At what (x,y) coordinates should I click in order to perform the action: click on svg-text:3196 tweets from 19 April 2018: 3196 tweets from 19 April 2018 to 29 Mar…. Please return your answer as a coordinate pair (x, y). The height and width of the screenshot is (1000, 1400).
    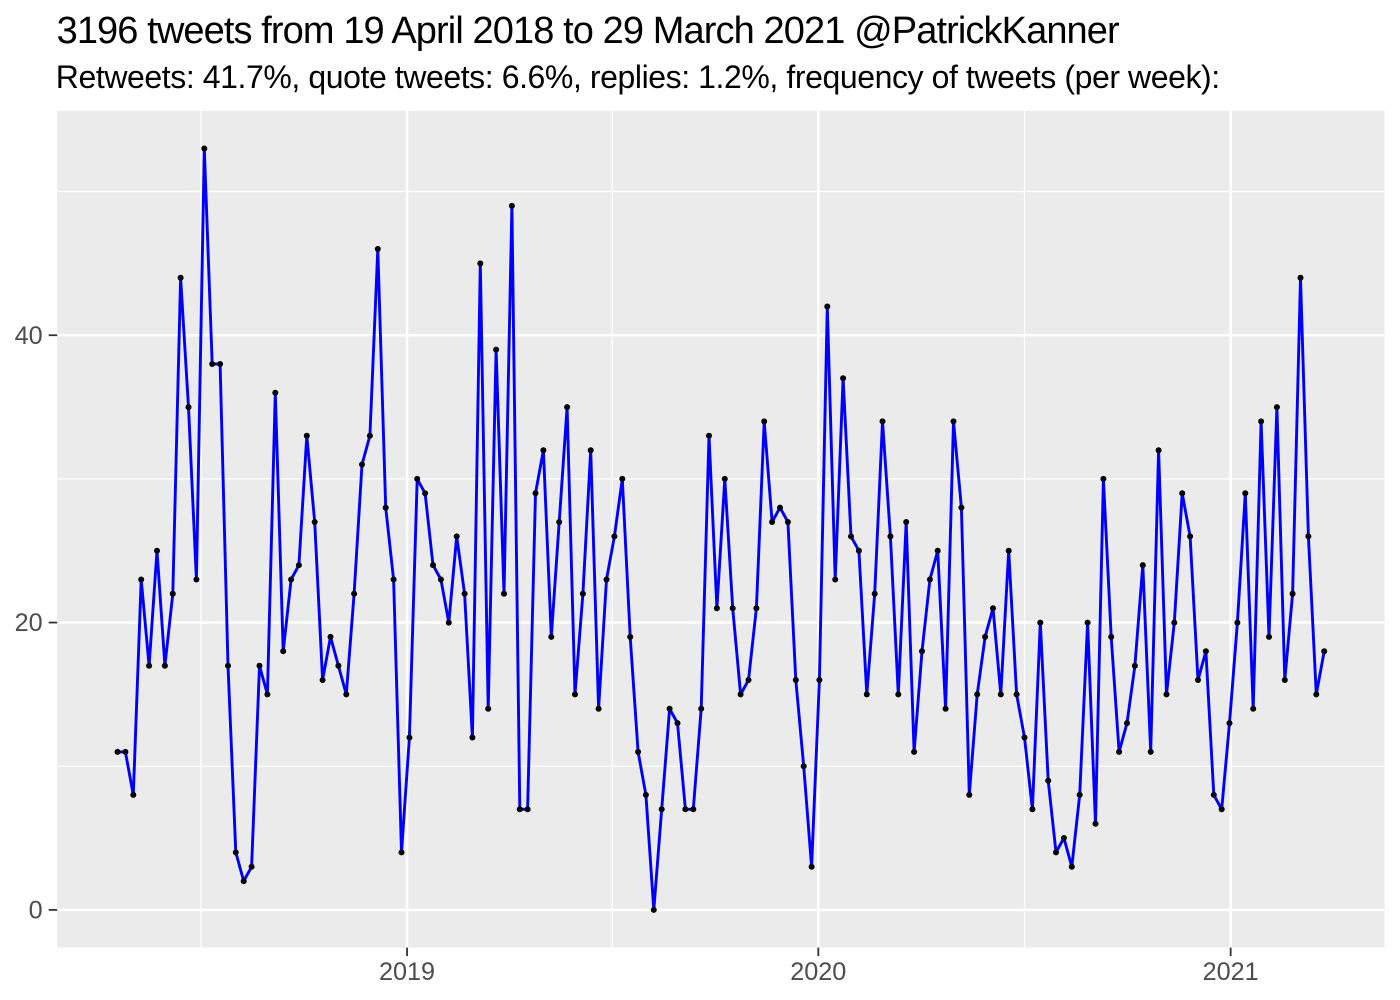
    Looking at the image, I should click on (588, 31).